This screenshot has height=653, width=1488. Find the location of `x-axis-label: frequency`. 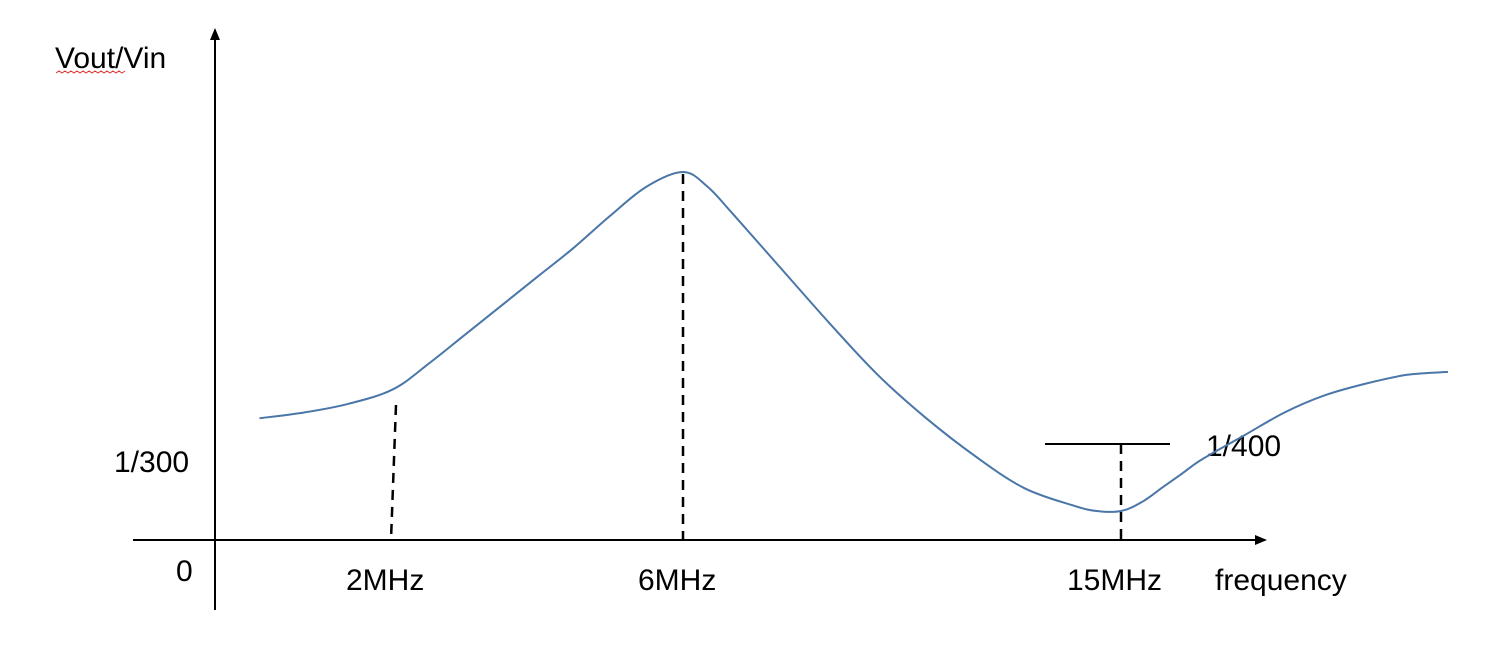

x-axis-label: frequency is located at coordinates (1281, 580).